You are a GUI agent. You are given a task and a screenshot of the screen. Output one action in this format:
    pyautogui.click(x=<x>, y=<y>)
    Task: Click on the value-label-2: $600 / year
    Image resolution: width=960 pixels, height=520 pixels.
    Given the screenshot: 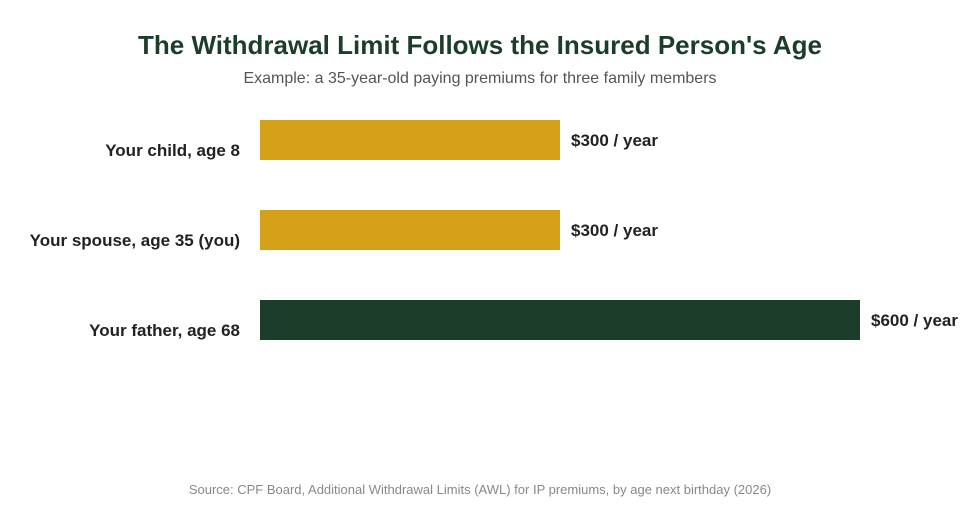 What is the action you would take?
    pyautogui.click(x=914, y=320)
    